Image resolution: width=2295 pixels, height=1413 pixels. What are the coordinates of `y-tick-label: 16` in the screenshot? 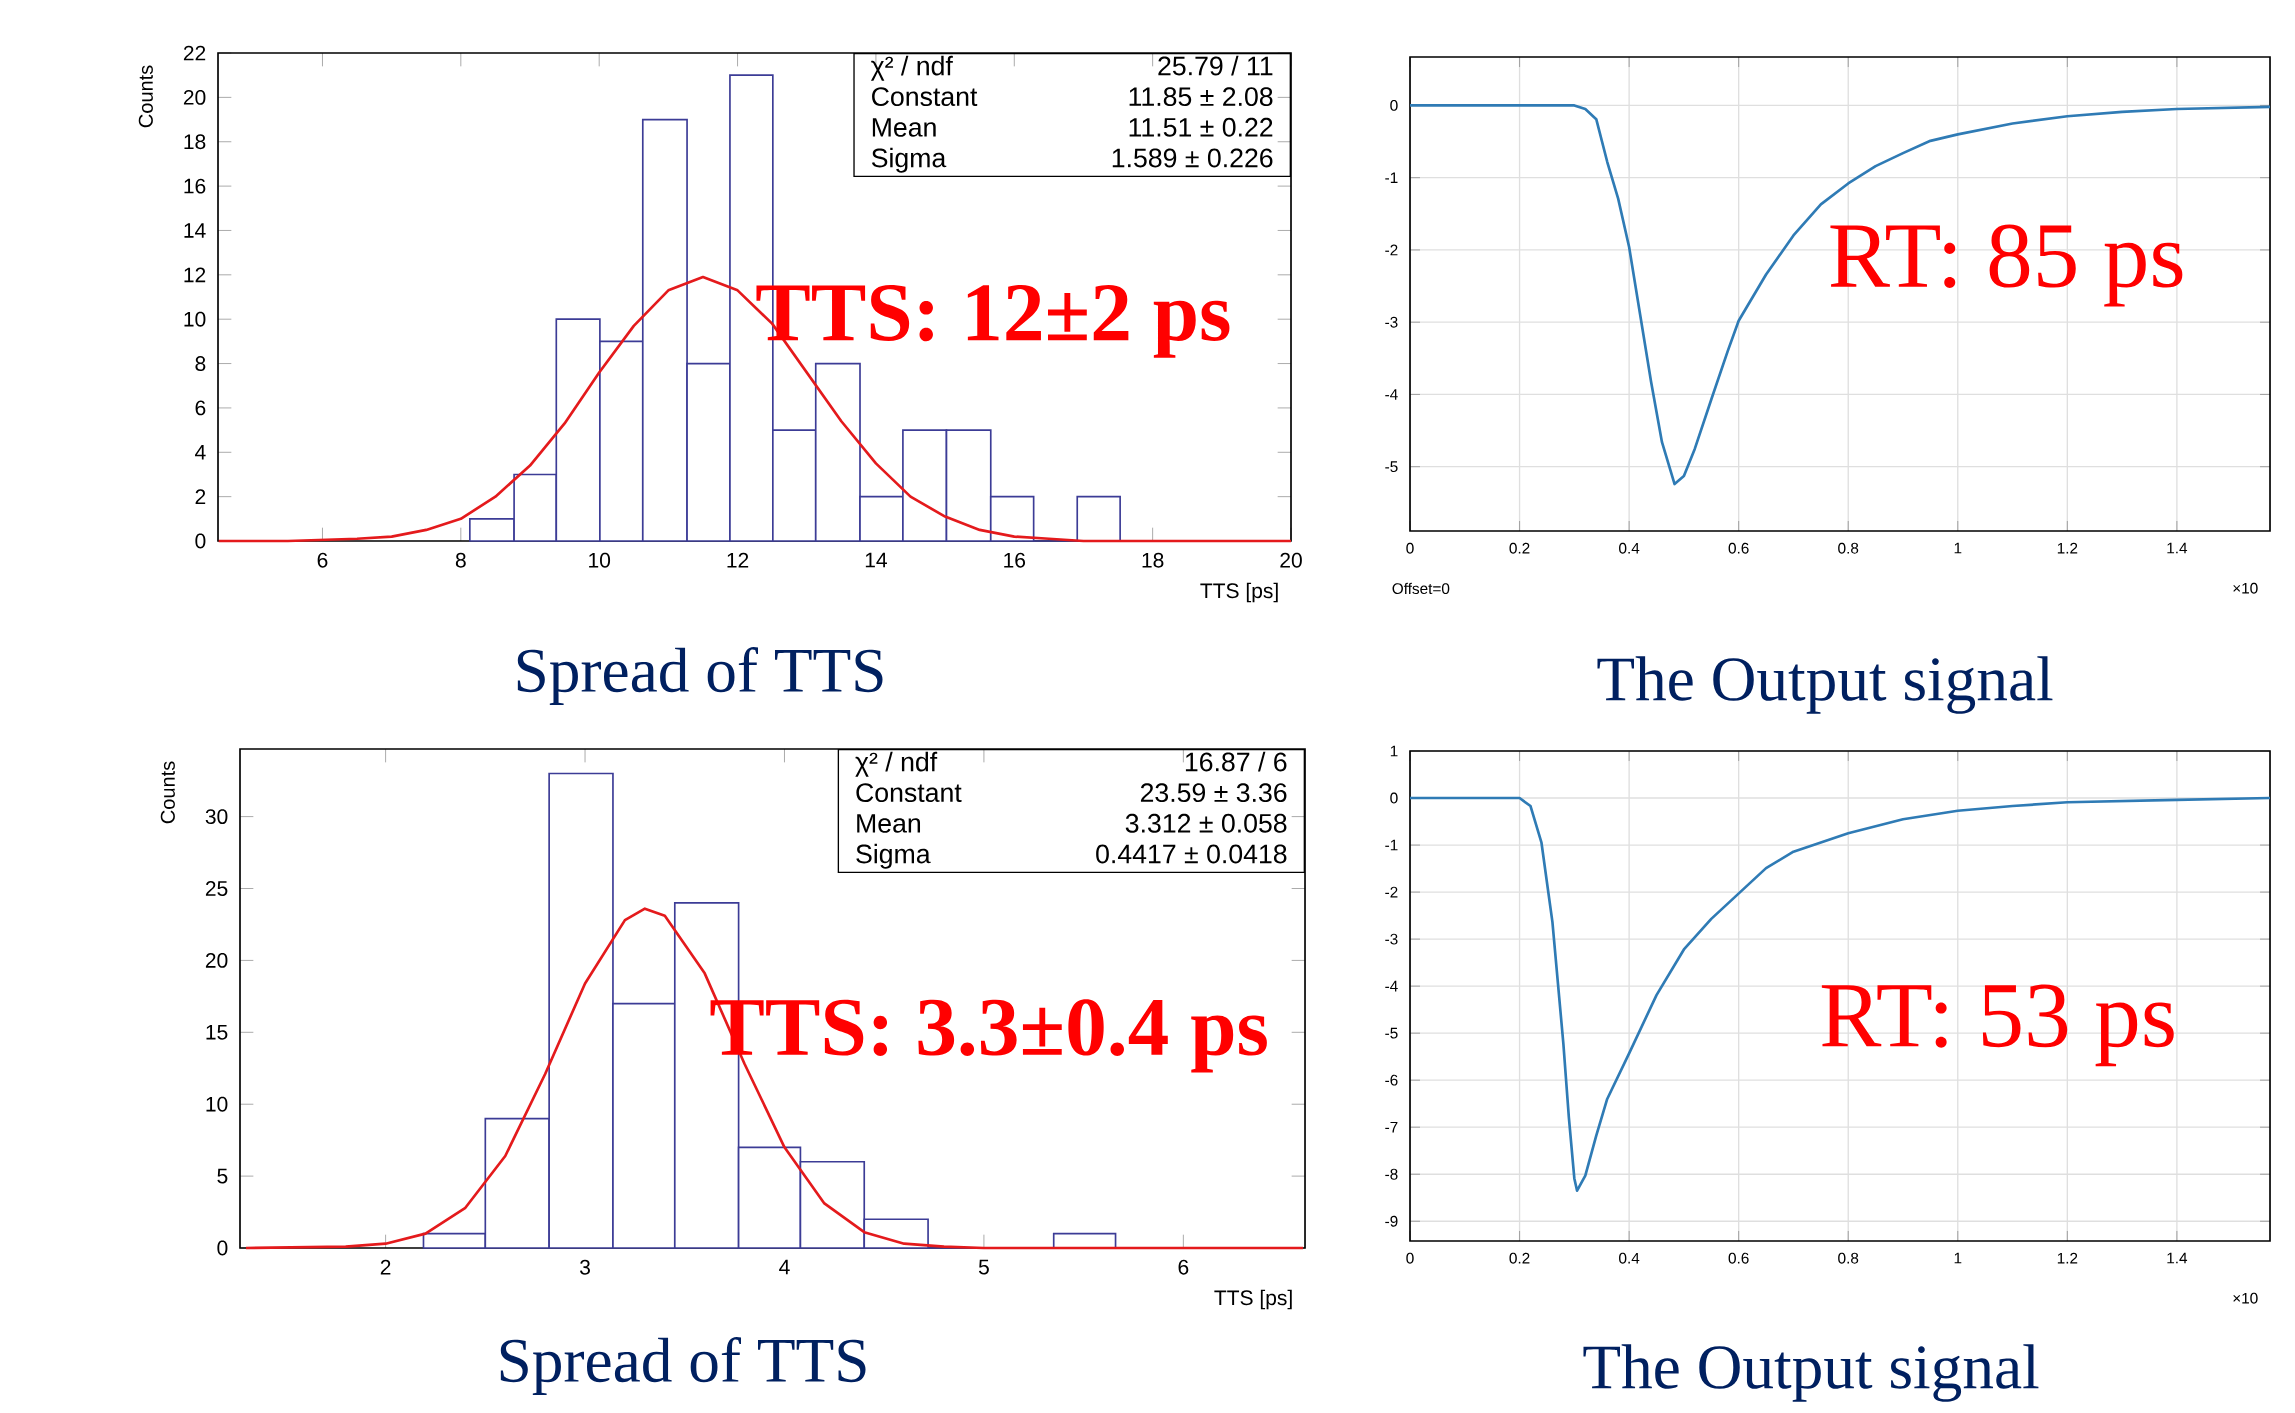 It's located at (195, 186).